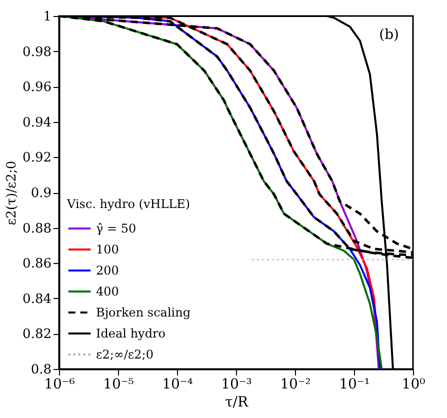 This screenshot has width=447, height=418. What do you see at coordinates (37, 158) in the screenshot?
I see `y-tick-label: 0.92` at bounding box center [37, 158].